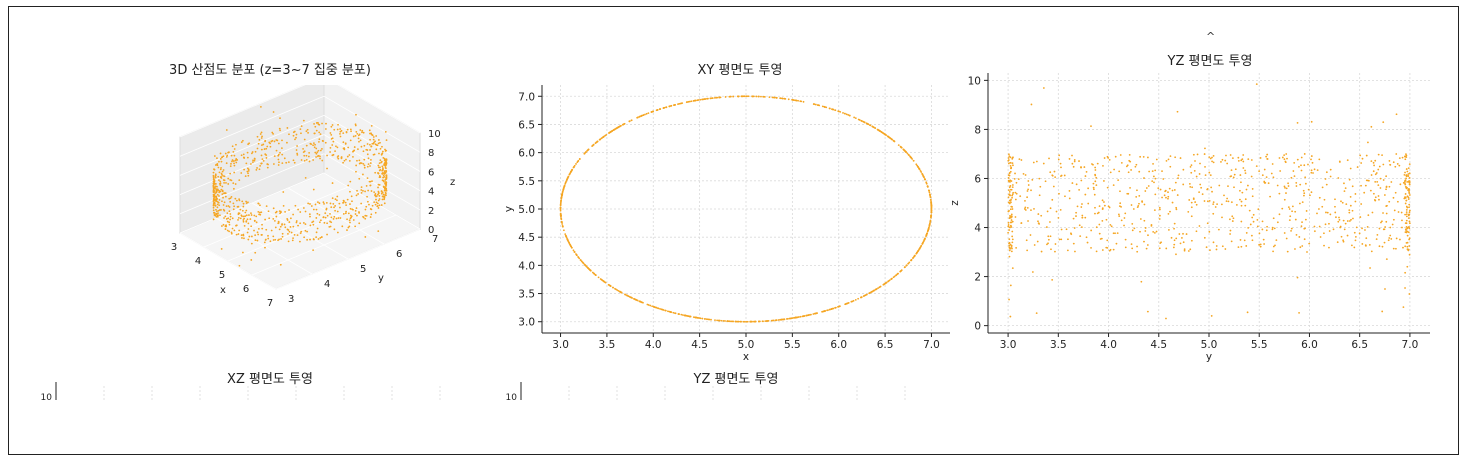 Image resolution: width=1469 pixels, height=469 pixels. I want to click on y-tick-label: 4, so click(327, 284).